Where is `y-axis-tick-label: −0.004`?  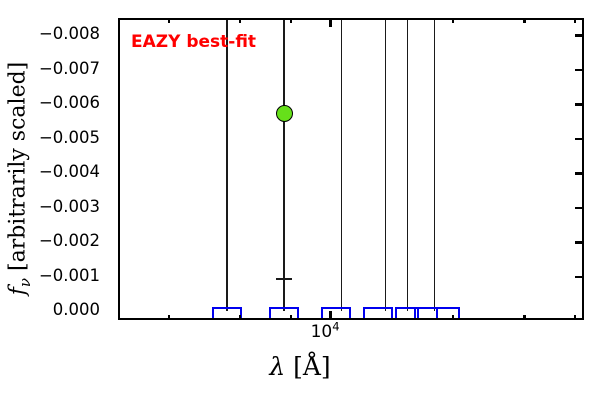
y-axis-tick-label: −0.004 is located at coordinates (69, 172).